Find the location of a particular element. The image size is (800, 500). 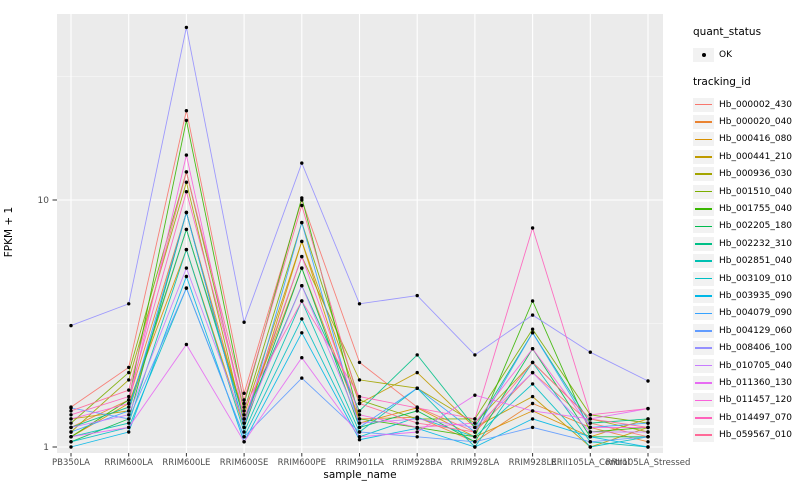

legend-entry-Hb_000002_430: Hb_000002_430 is located at coordinates (746, 104).